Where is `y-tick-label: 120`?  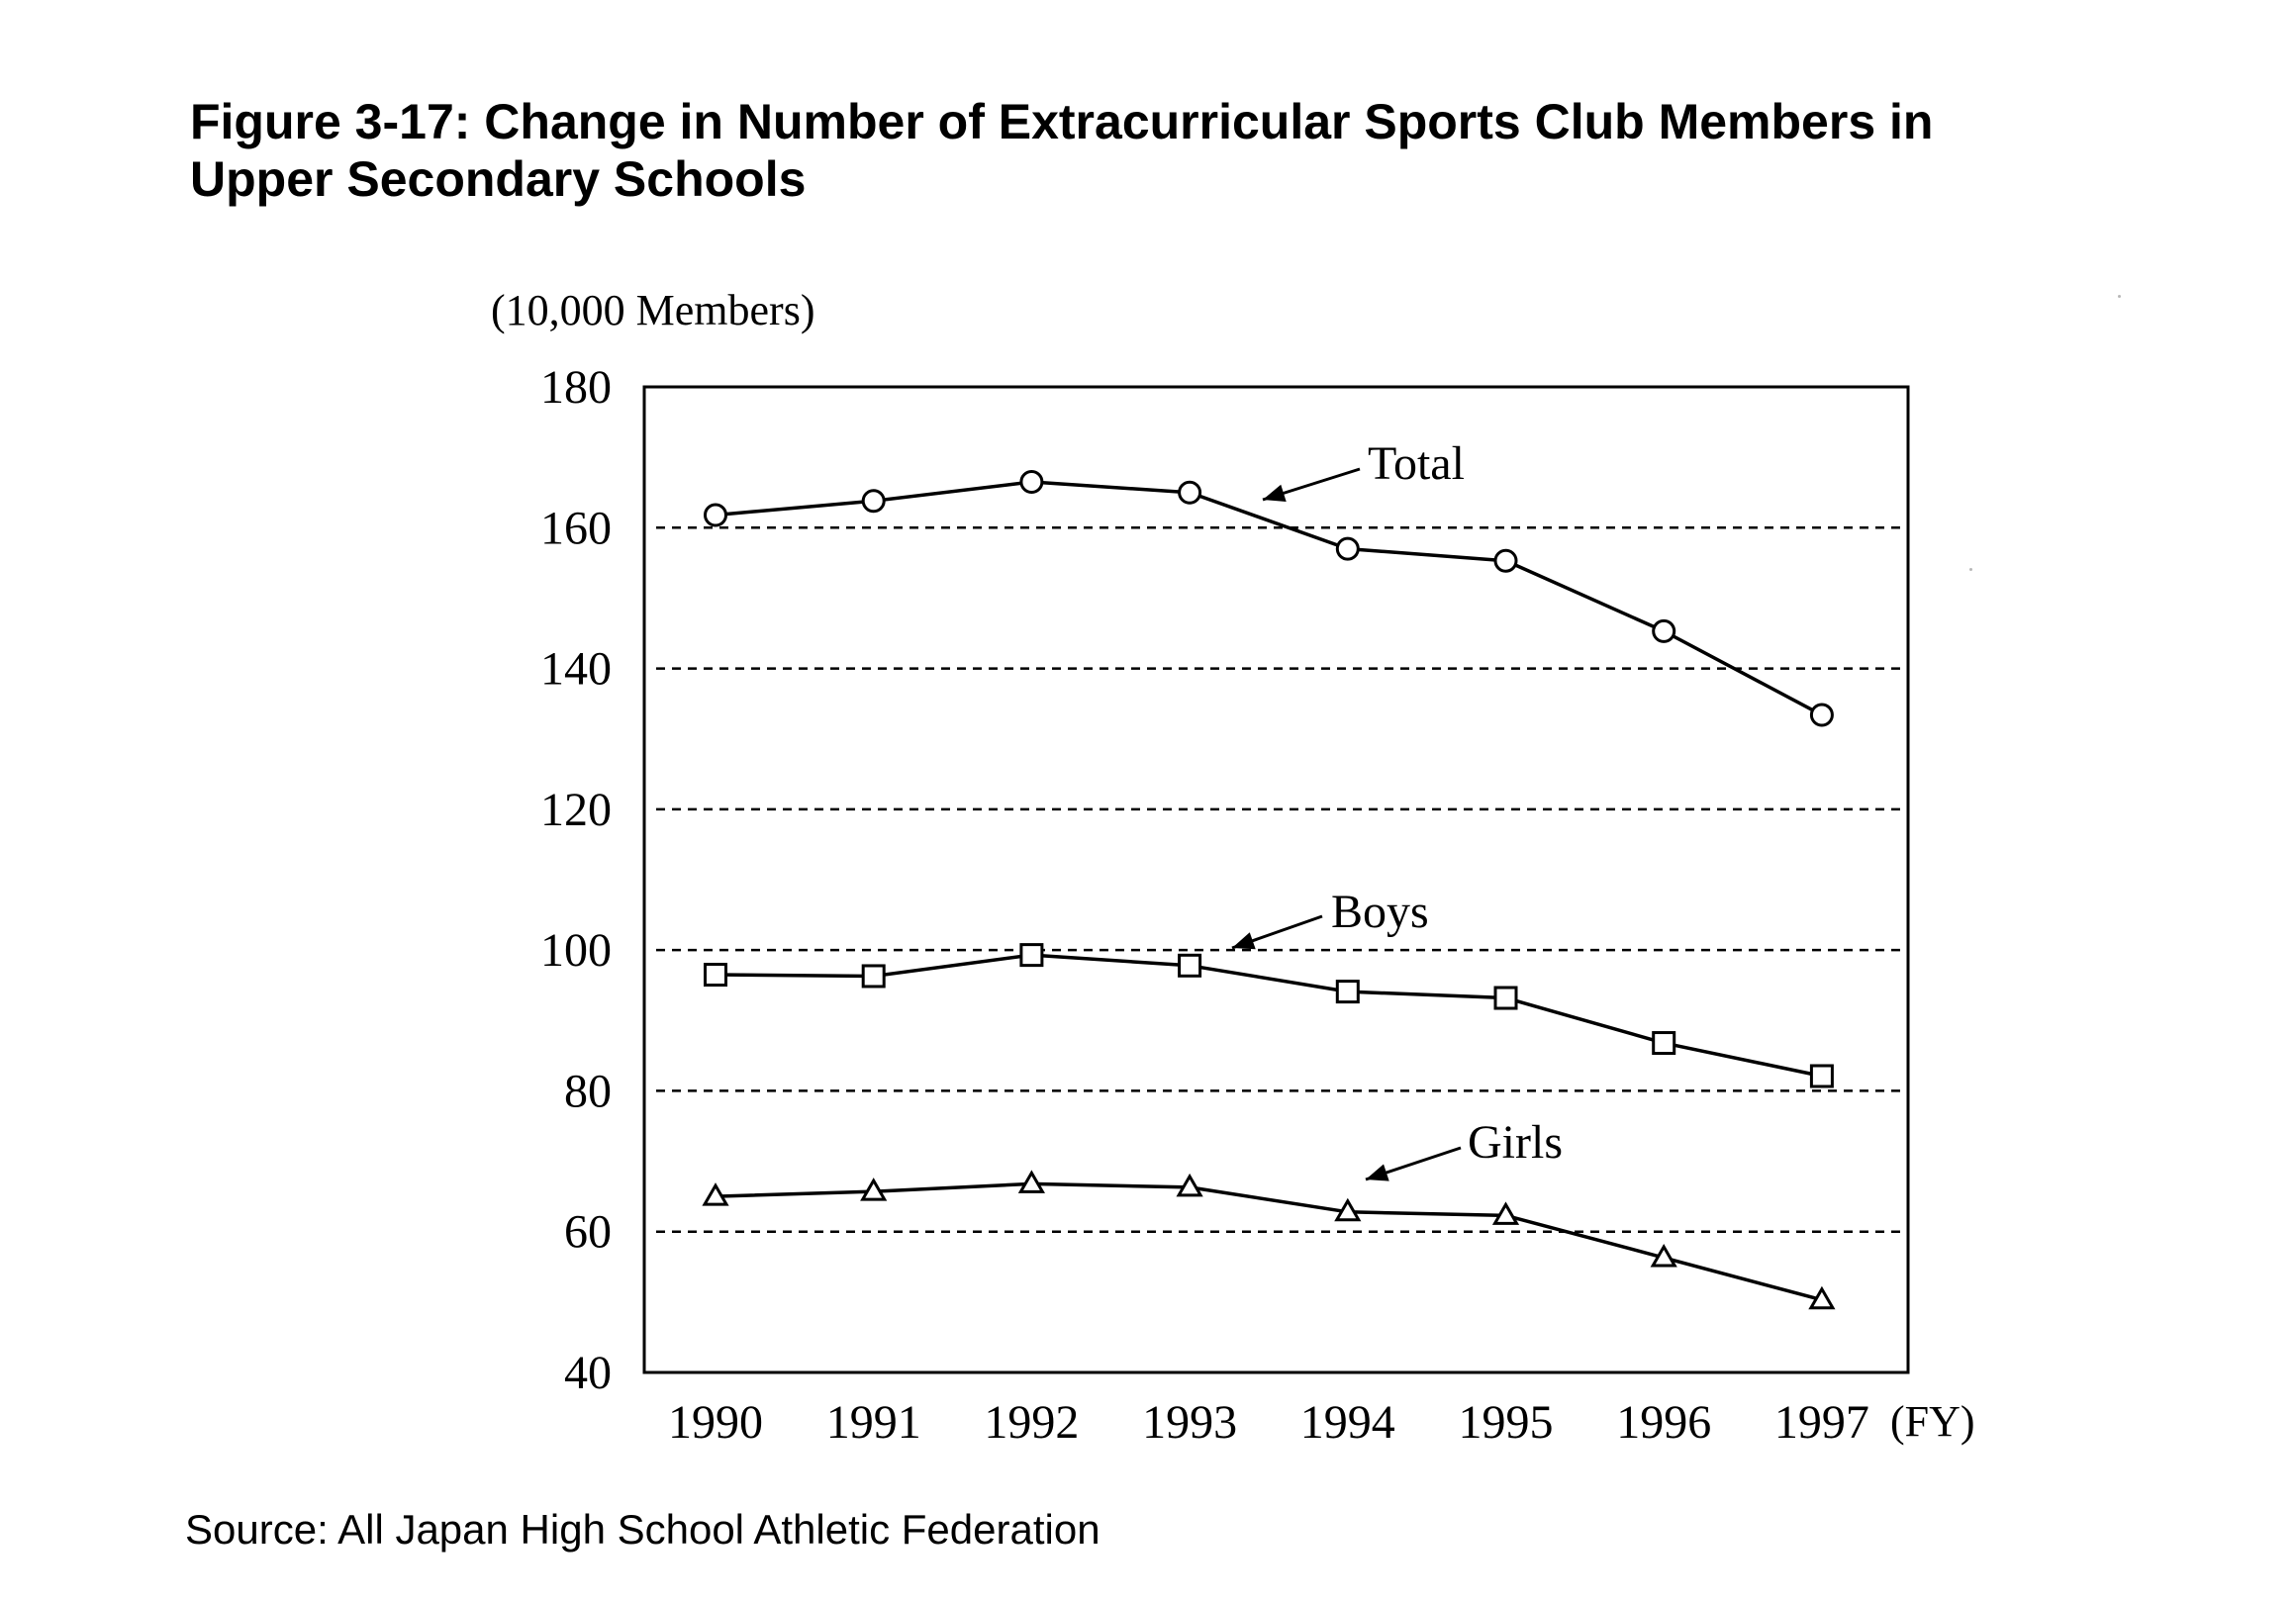 y-tick-label: 120 is located at coordinates (576, 810).